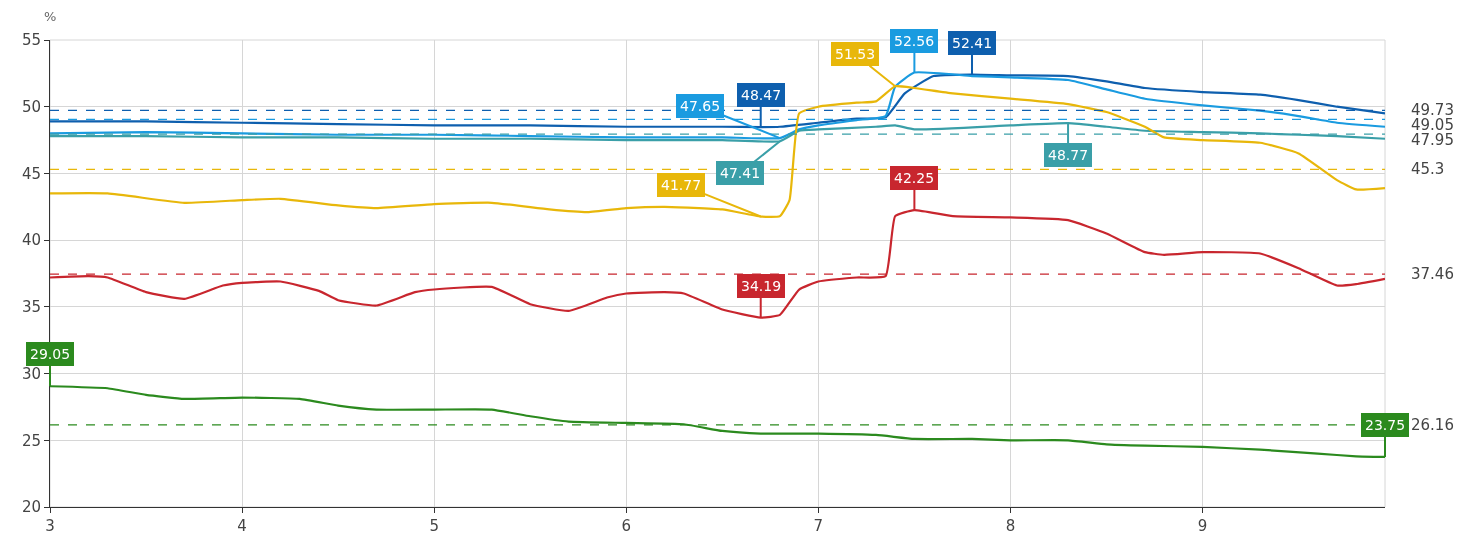 This screenshot has width=1465, height=547. Describe the element at coordinates (761, 95) in the screenshot. I see `data-label: 48.47` at that location.